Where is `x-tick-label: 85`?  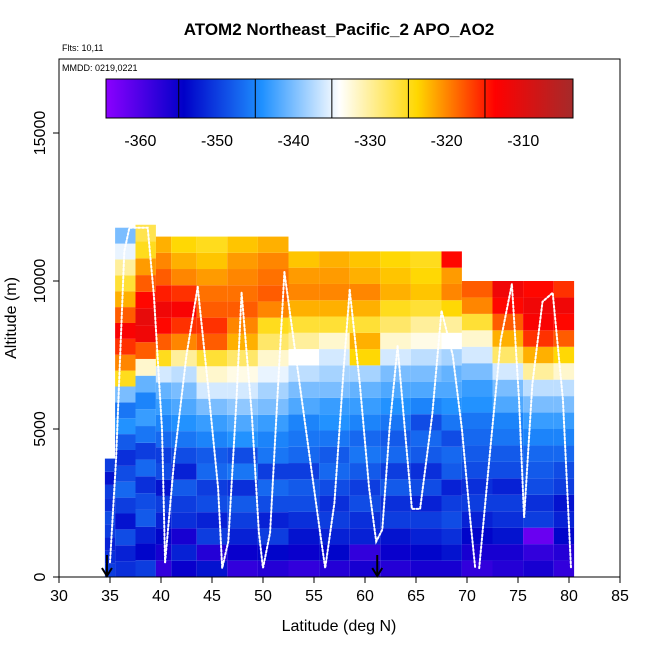 x-tick-label: 85 is located at coordinates (620, 596).